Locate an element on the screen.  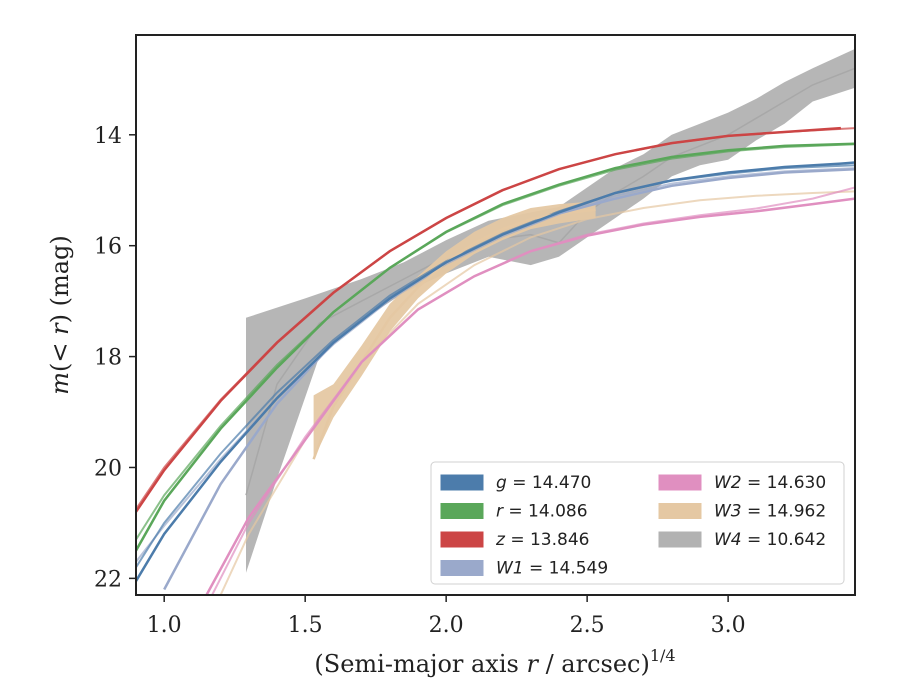
y-axis-label-inner: (< is located at coordinates (60, 353).